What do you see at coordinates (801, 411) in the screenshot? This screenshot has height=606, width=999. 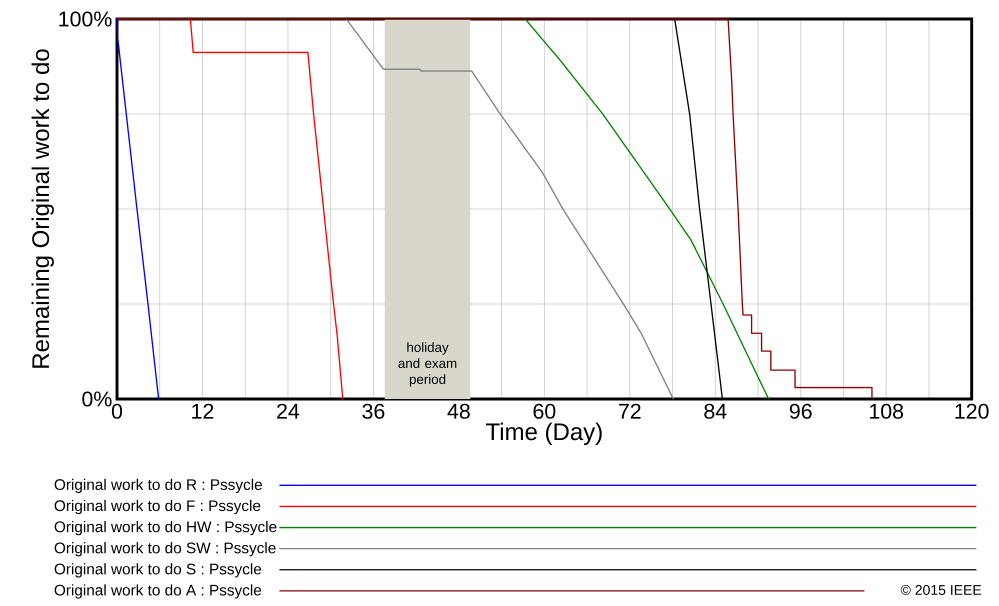 I see `x-tick-label: 96` at bounding box center [801, 411].